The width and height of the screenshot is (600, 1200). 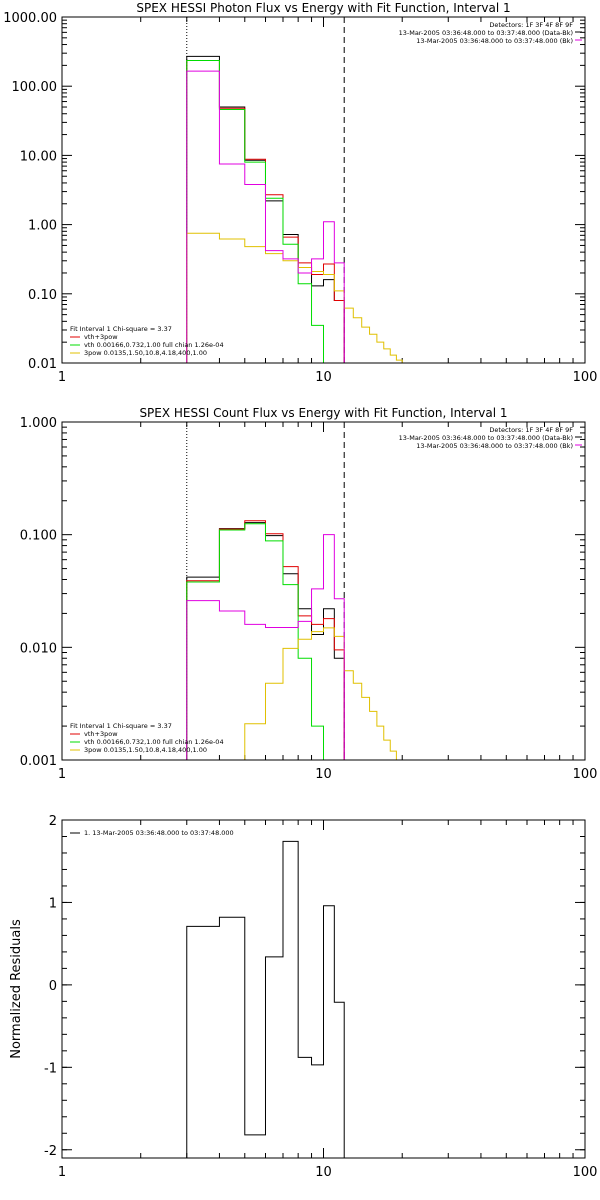 What do you see at coordinates (38, 761) in the screenshot?
I see `y-tick-label: 0.001` at bounding box center [38, 761].